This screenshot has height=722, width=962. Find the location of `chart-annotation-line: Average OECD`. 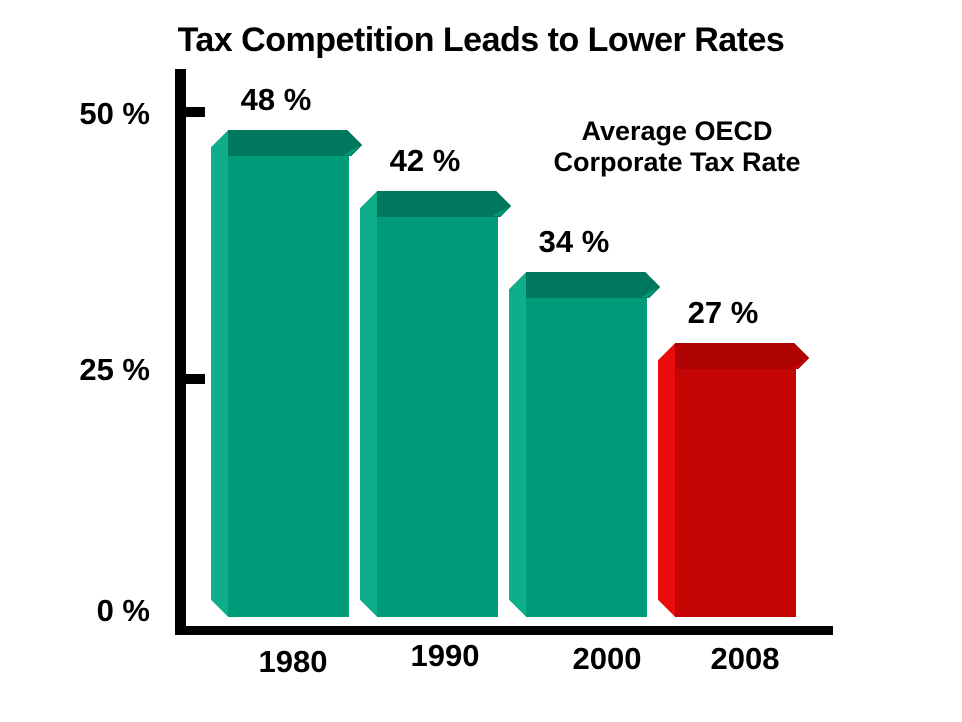

chart-annotation-line: Average OECD is located at coordinates (677, 131).